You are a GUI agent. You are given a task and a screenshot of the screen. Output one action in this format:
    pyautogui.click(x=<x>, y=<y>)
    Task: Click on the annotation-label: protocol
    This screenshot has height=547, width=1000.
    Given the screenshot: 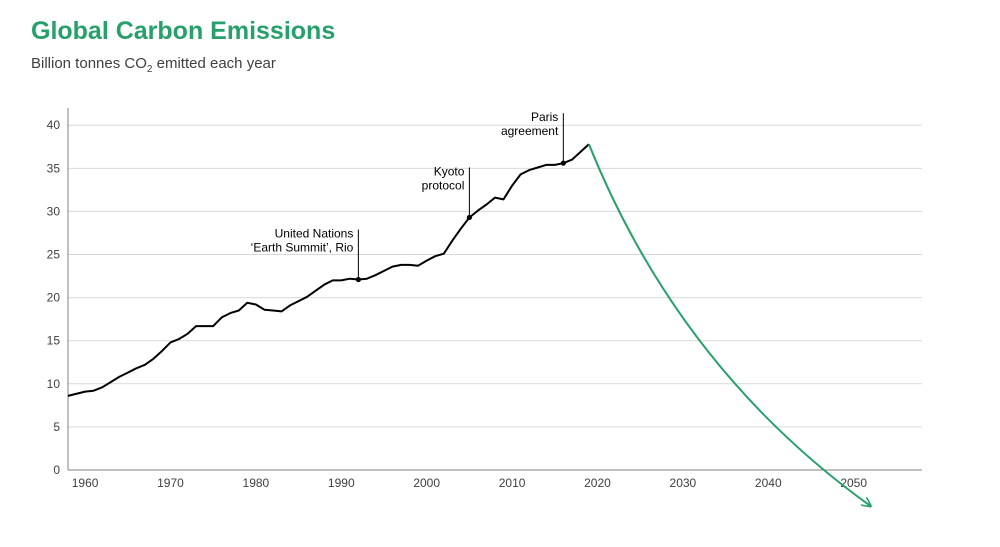 What is the action you would take?
    pyautogui.click(x=443, y=185)
    